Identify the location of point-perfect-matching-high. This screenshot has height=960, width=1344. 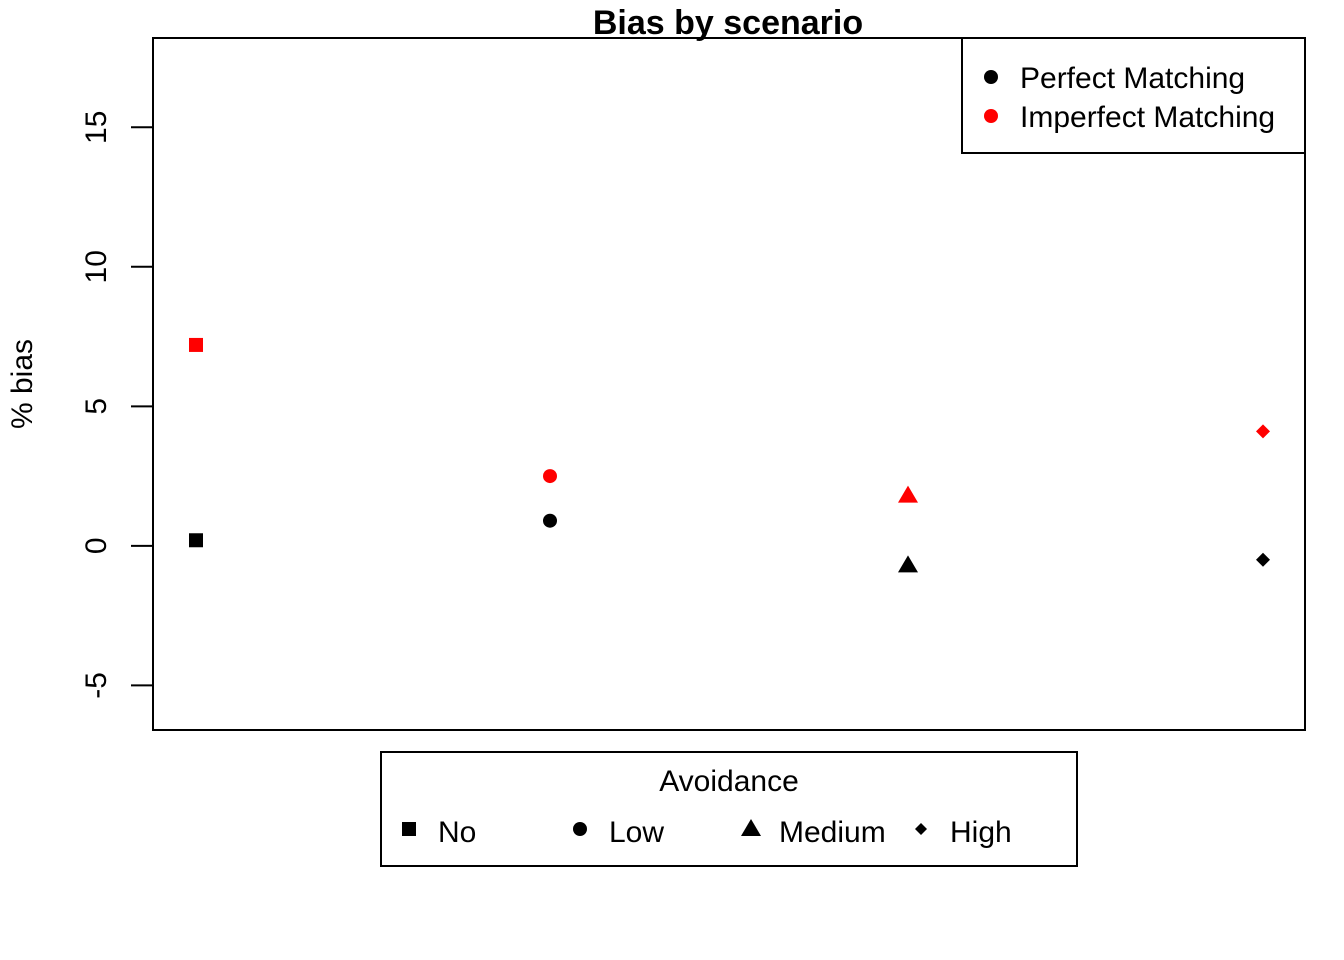
(1263, 559).